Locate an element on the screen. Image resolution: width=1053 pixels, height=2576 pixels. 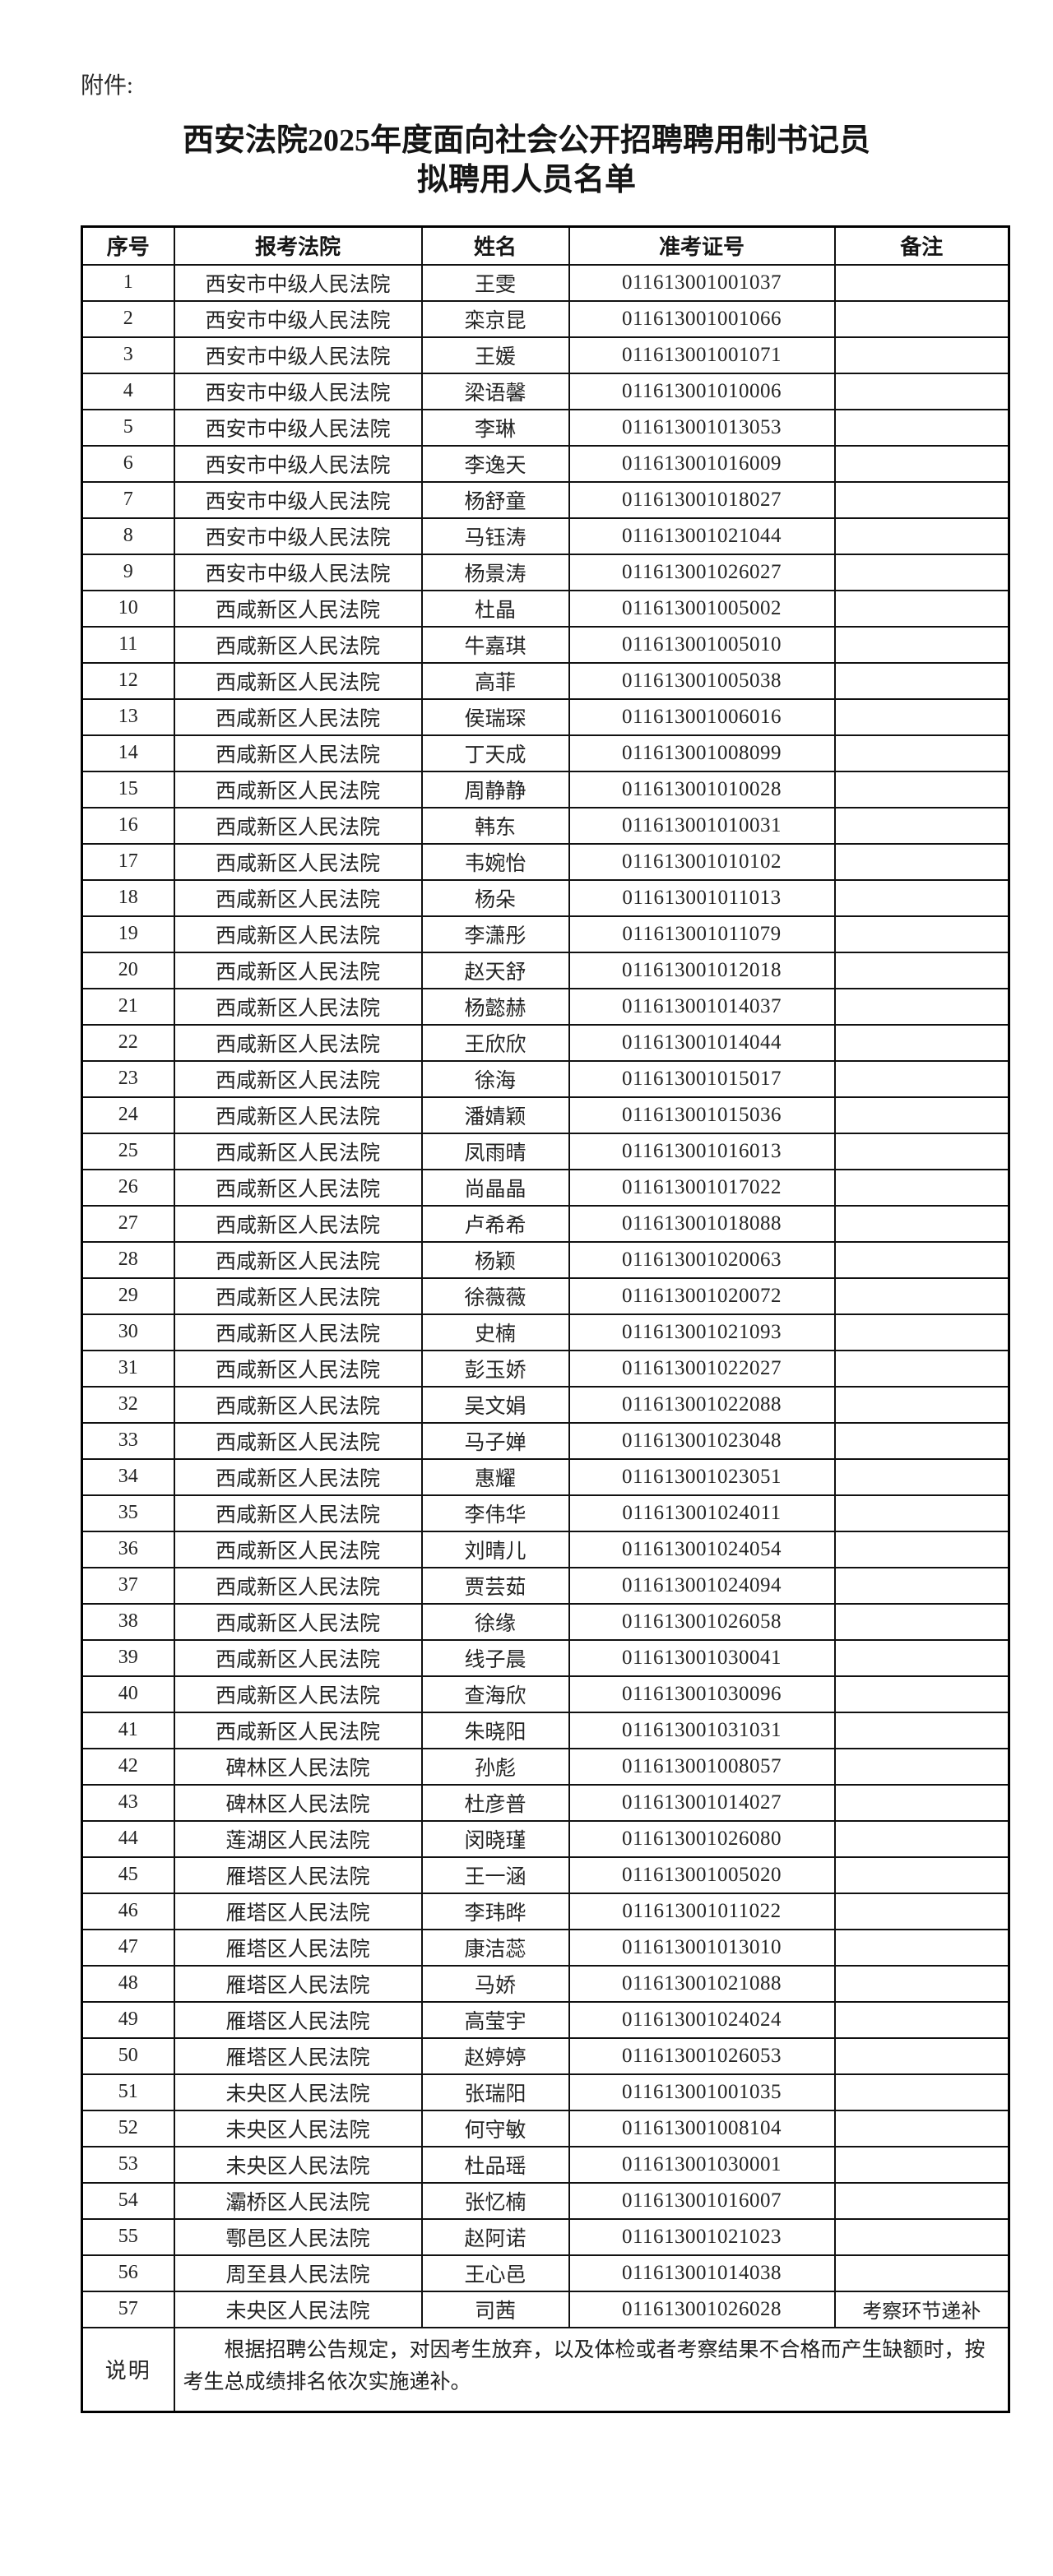
cell-name: 王心邑 is located at coordinates (495, 2273).